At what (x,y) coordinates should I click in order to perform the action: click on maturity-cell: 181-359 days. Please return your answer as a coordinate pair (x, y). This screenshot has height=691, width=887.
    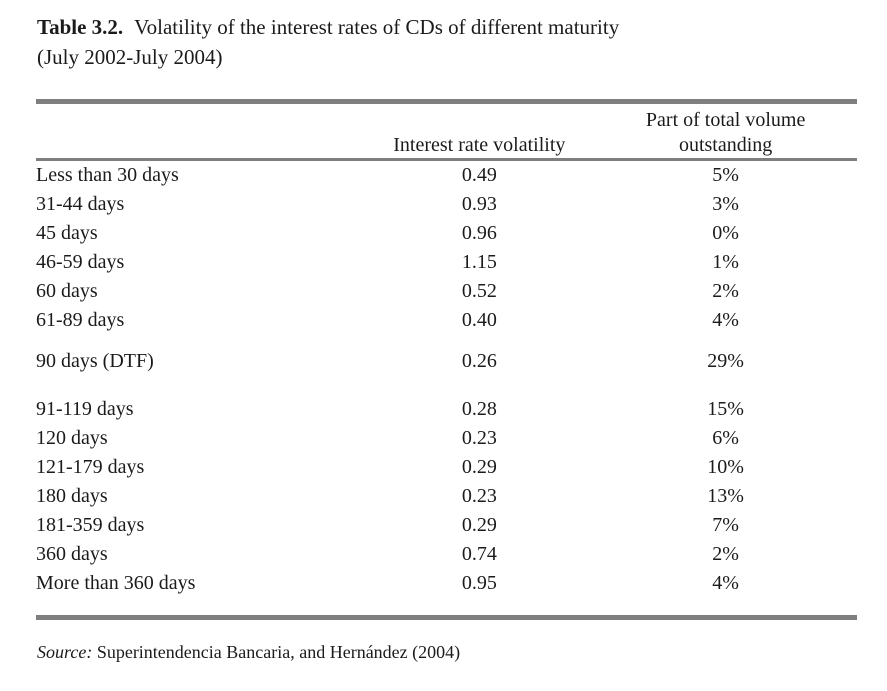
    Looking at the image, I should click on (90, 525).